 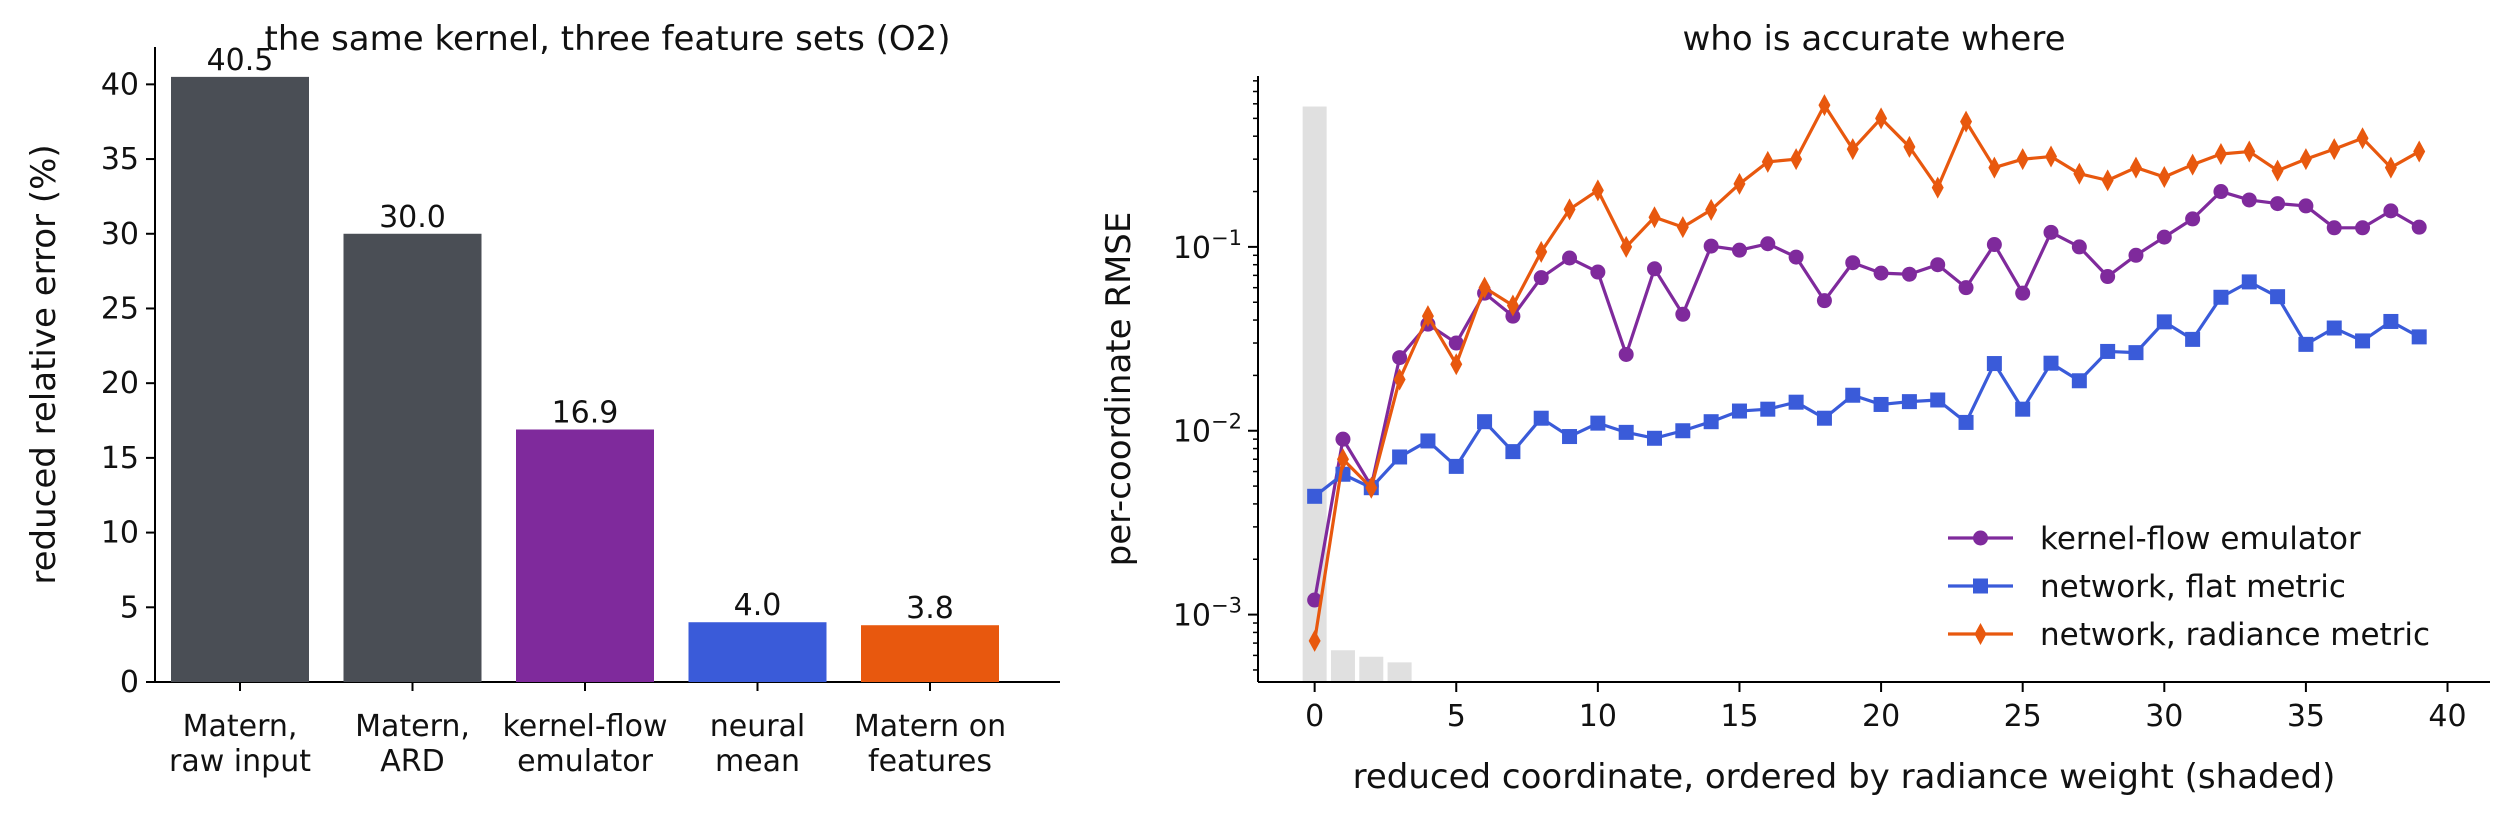 I want to click on x-tick-label: Matern,, so click(x=240, y=726).